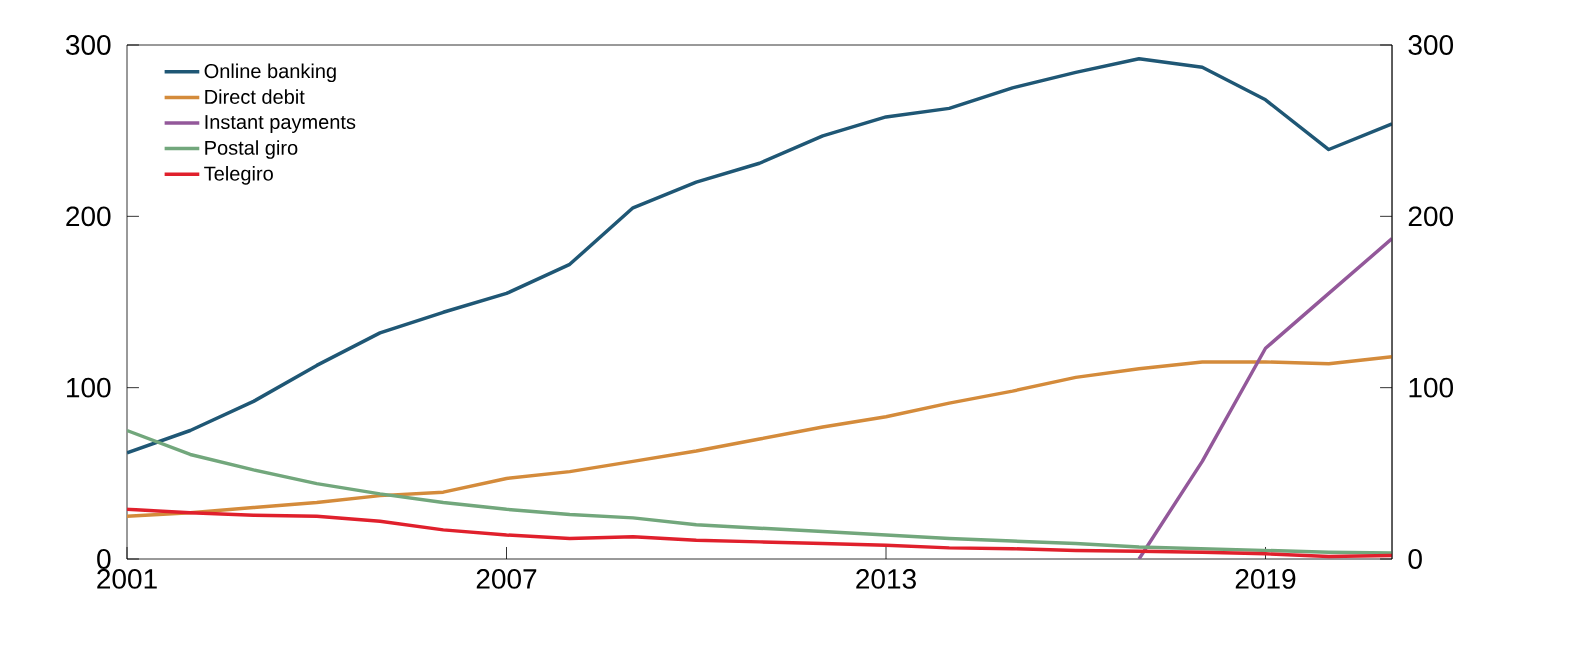  Describe the element at coordinates (88, 45) in the screenshot. I see `y-tick-label: 300` at that location.